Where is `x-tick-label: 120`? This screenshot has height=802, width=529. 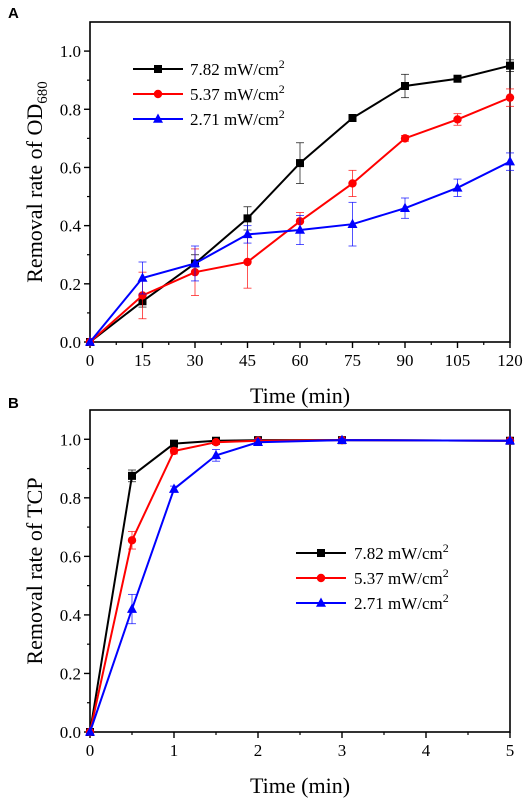 x-tick-label: 120 is located at coordinates (510, 360).